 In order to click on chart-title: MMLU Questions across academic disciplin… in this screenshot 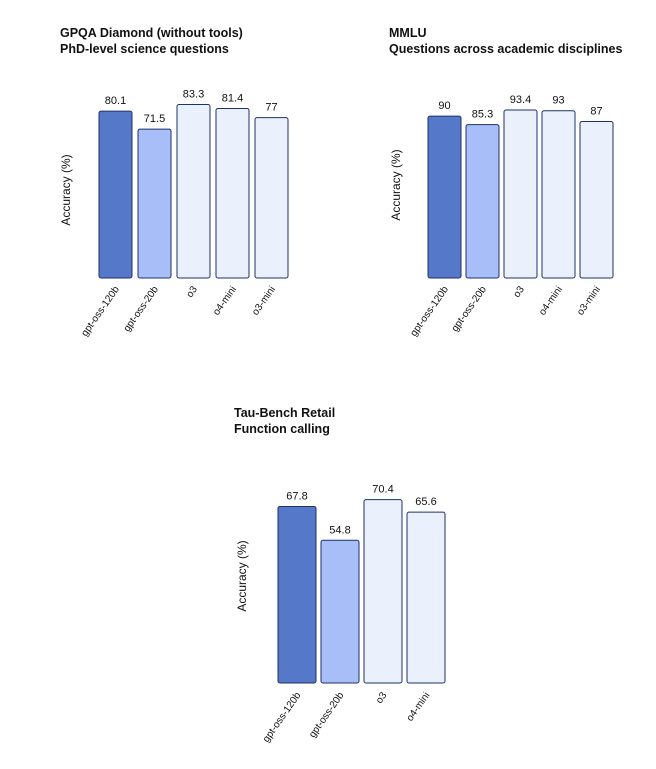, I will do `click(505, 41)`.